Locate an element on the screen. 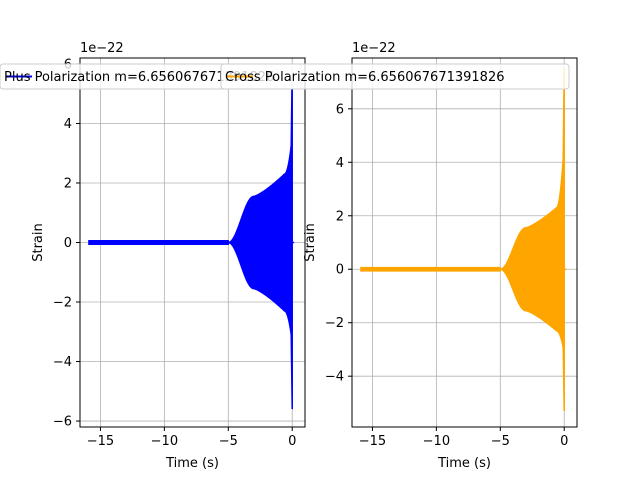 This screenshot has width=640, height=480. legend-label: Plus Polarization m=6.656067671391826 is located at coordinates (139, 77).